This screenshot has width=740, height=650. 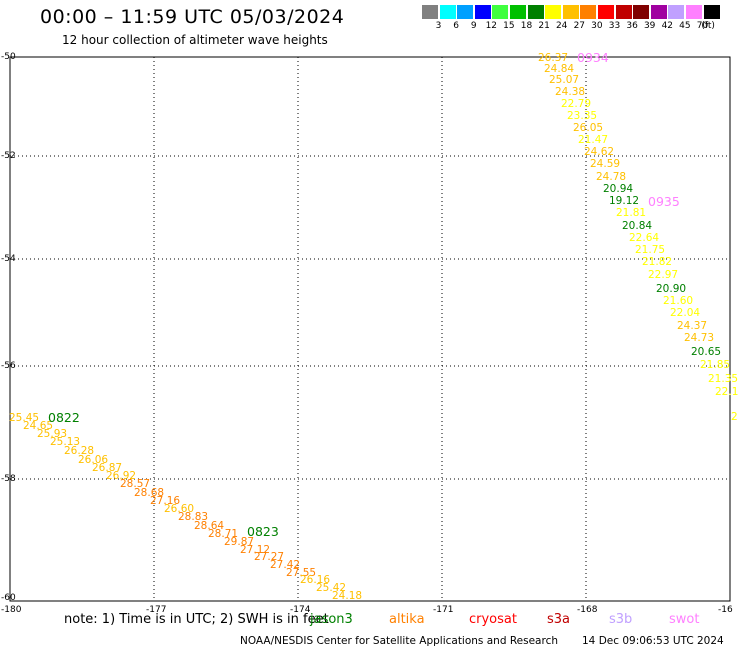 I want to click on legend-label: 42, so click(x=667, y=26).